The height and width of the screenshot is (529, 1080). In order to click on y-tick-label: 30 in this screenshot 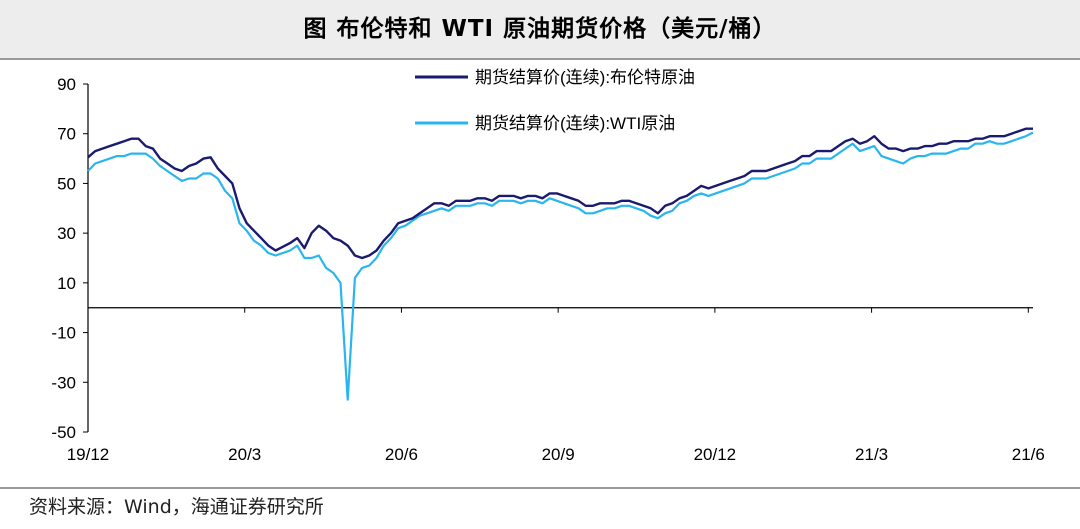, I will do `click(66, 233)`.